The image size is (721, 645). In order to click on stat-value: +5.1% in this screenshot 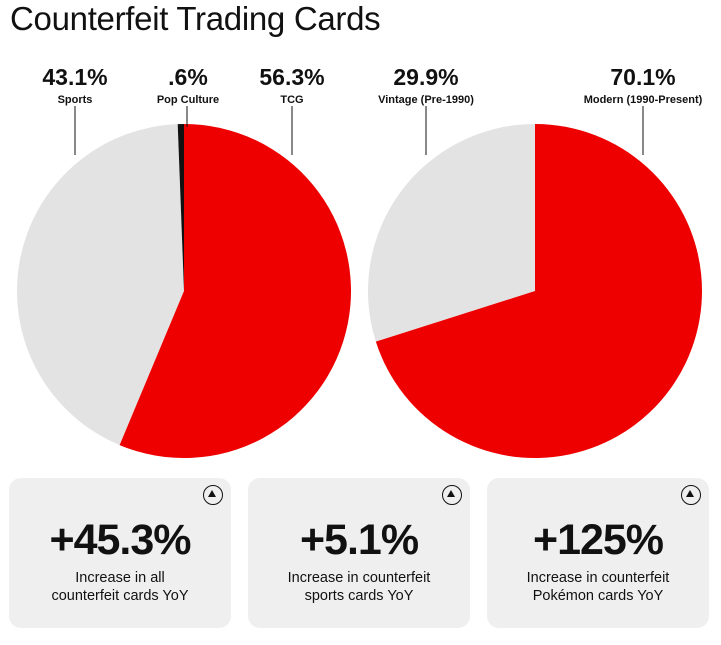, I will do `click(359, 540)`.